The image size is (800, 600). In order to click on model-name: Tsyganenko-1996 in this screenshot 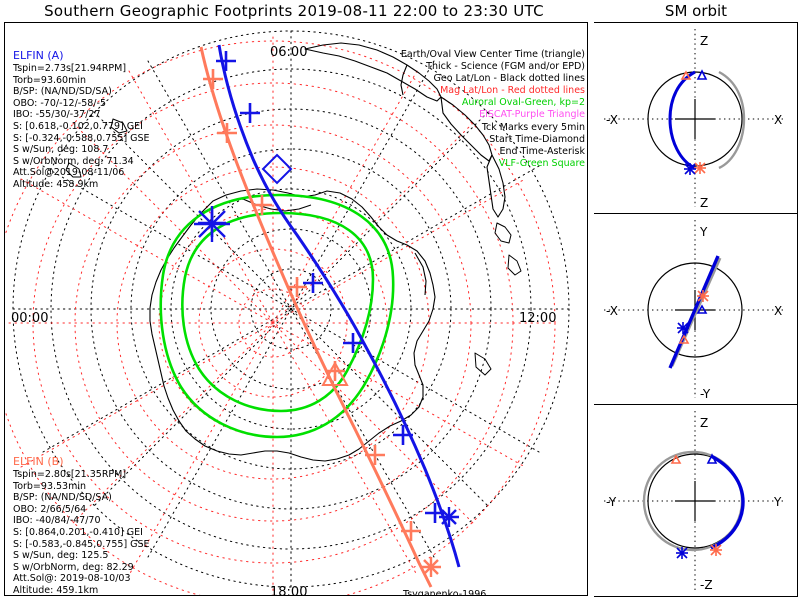, I will do `click(445, 592)`.